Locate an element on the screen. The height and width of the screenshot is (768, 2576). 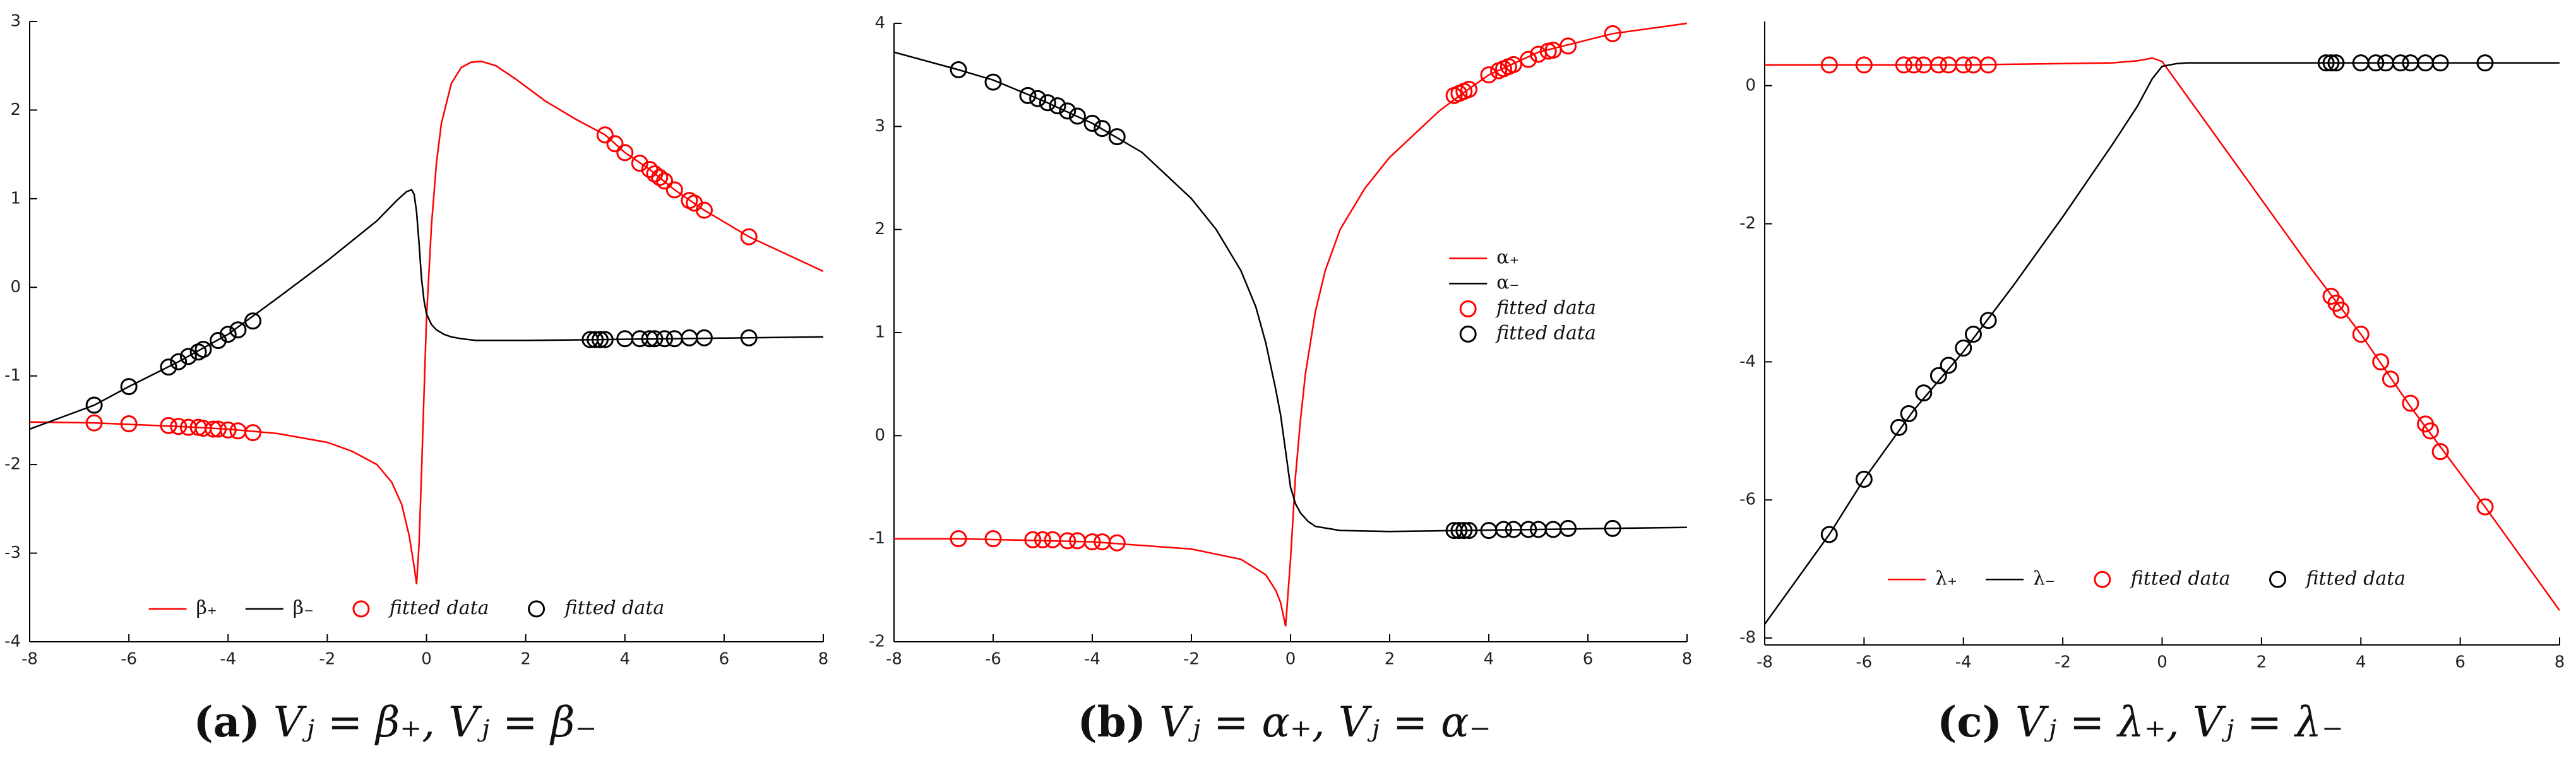
y-tick-label: 2 is located at coordinates (879, 229).